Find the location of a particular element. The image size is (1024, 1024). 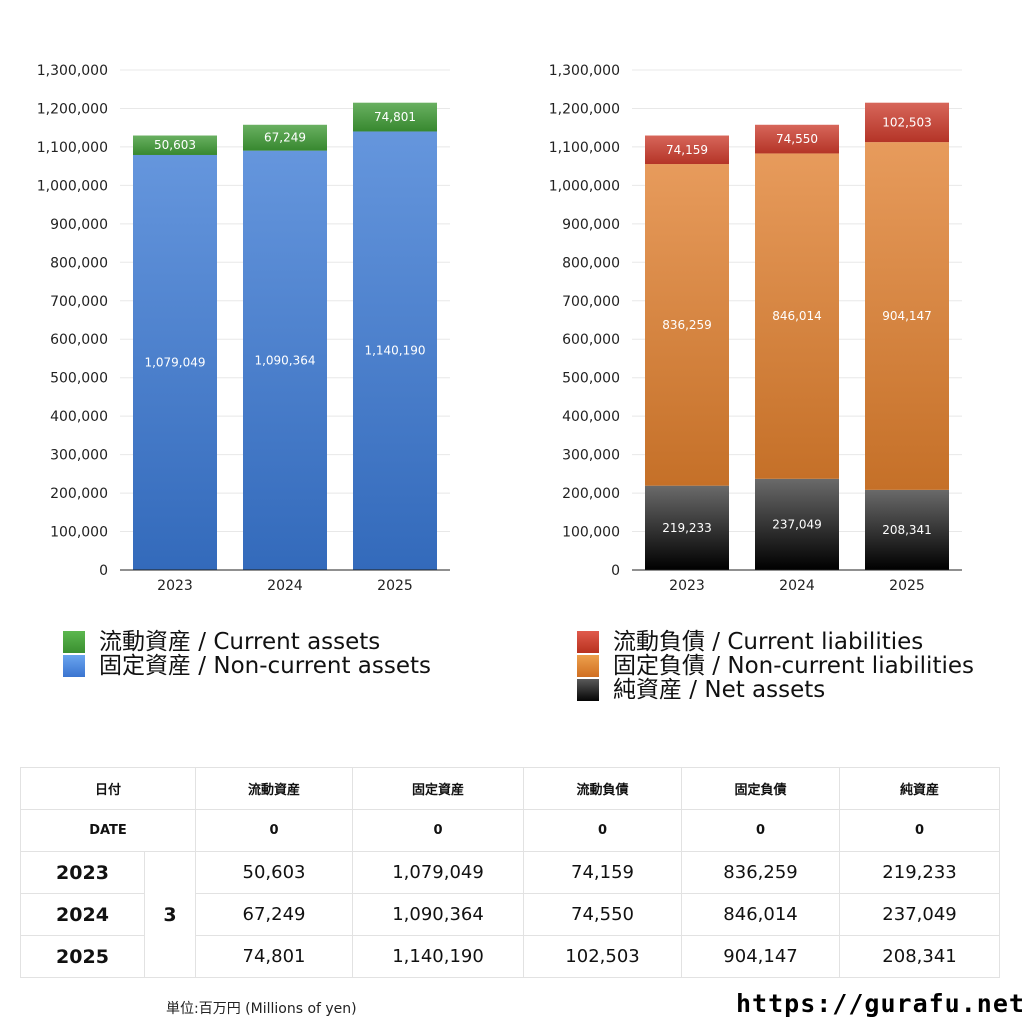

legend-swatch-non-current-assets is located at coordinates (74, 666).